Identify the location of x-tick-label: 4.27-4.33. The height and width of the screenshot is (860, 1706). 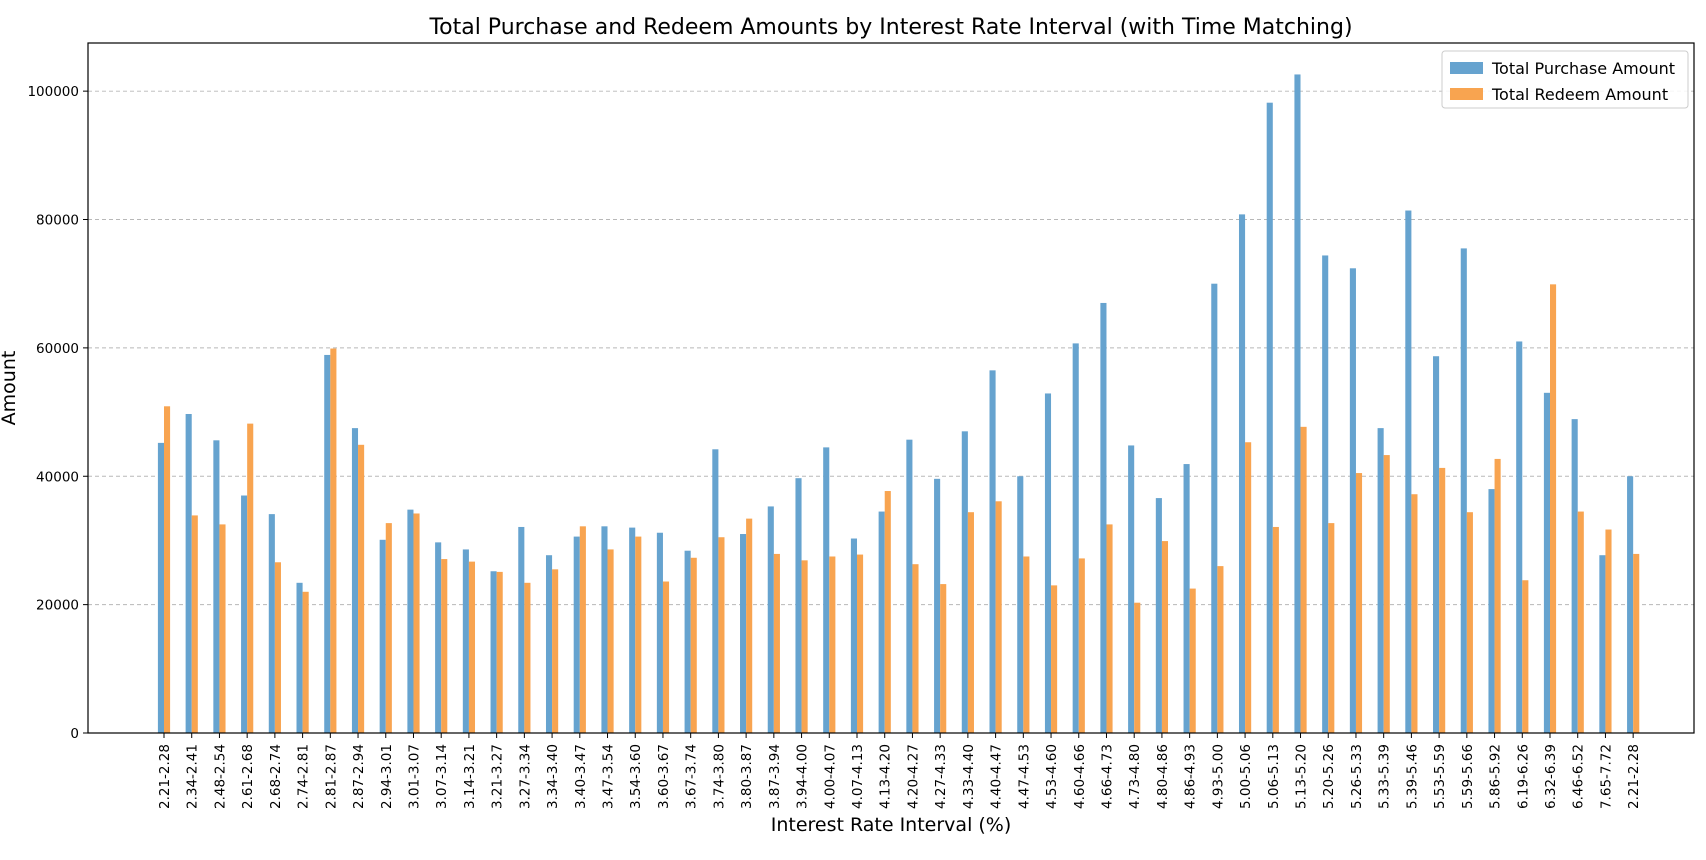
(941, 776).